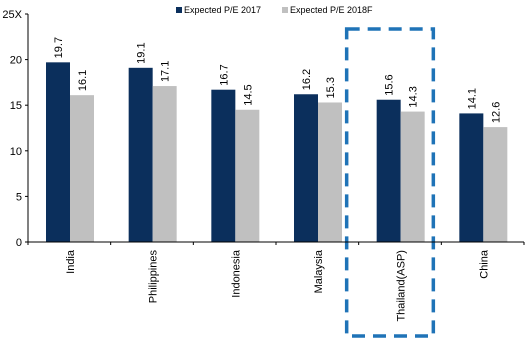 Image resolution: width=526 pixels, height=340 pixels. Describe the element at coordinates (331, 10) in the screenshot. I see `legend-label: Expected P/E 2018F` at that location.